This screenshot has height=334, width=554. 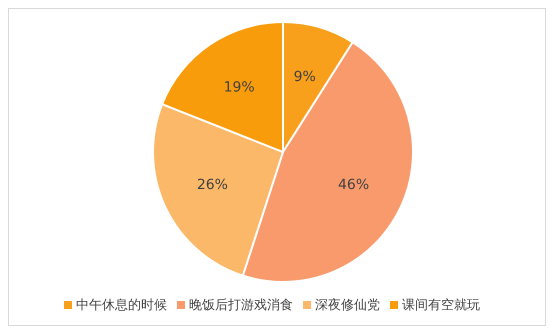 I want to click on legend-label: 晚饭后打游戏消食, so click(x=241, y=305).